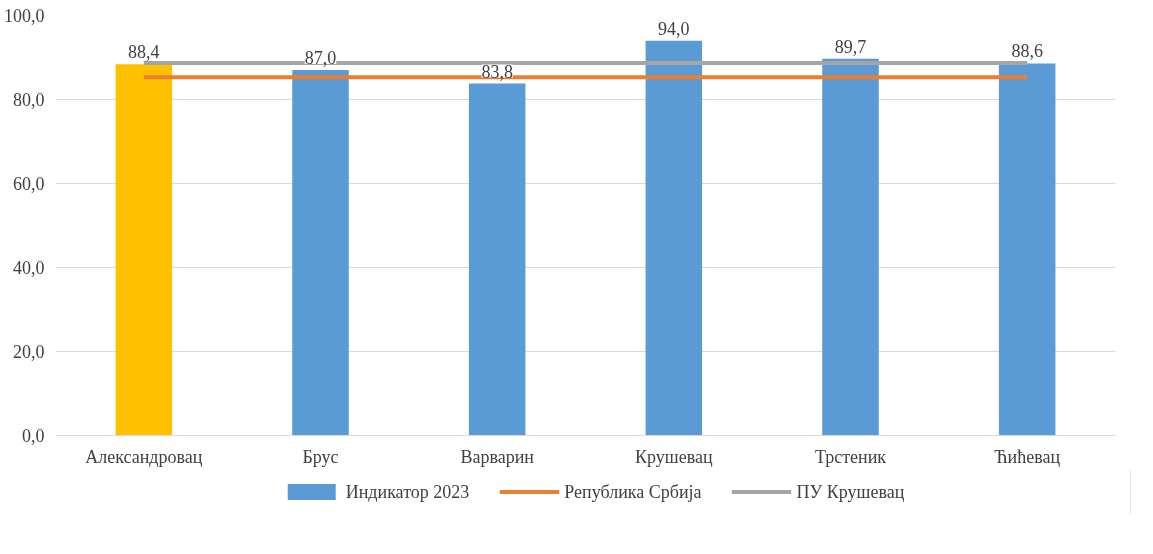 This screenshot has height=554, width=1153. What do you see at coordinates (320, 456) in the screenshot?
I see `x-tick-label: Брус` at bounding box center [320, 456].